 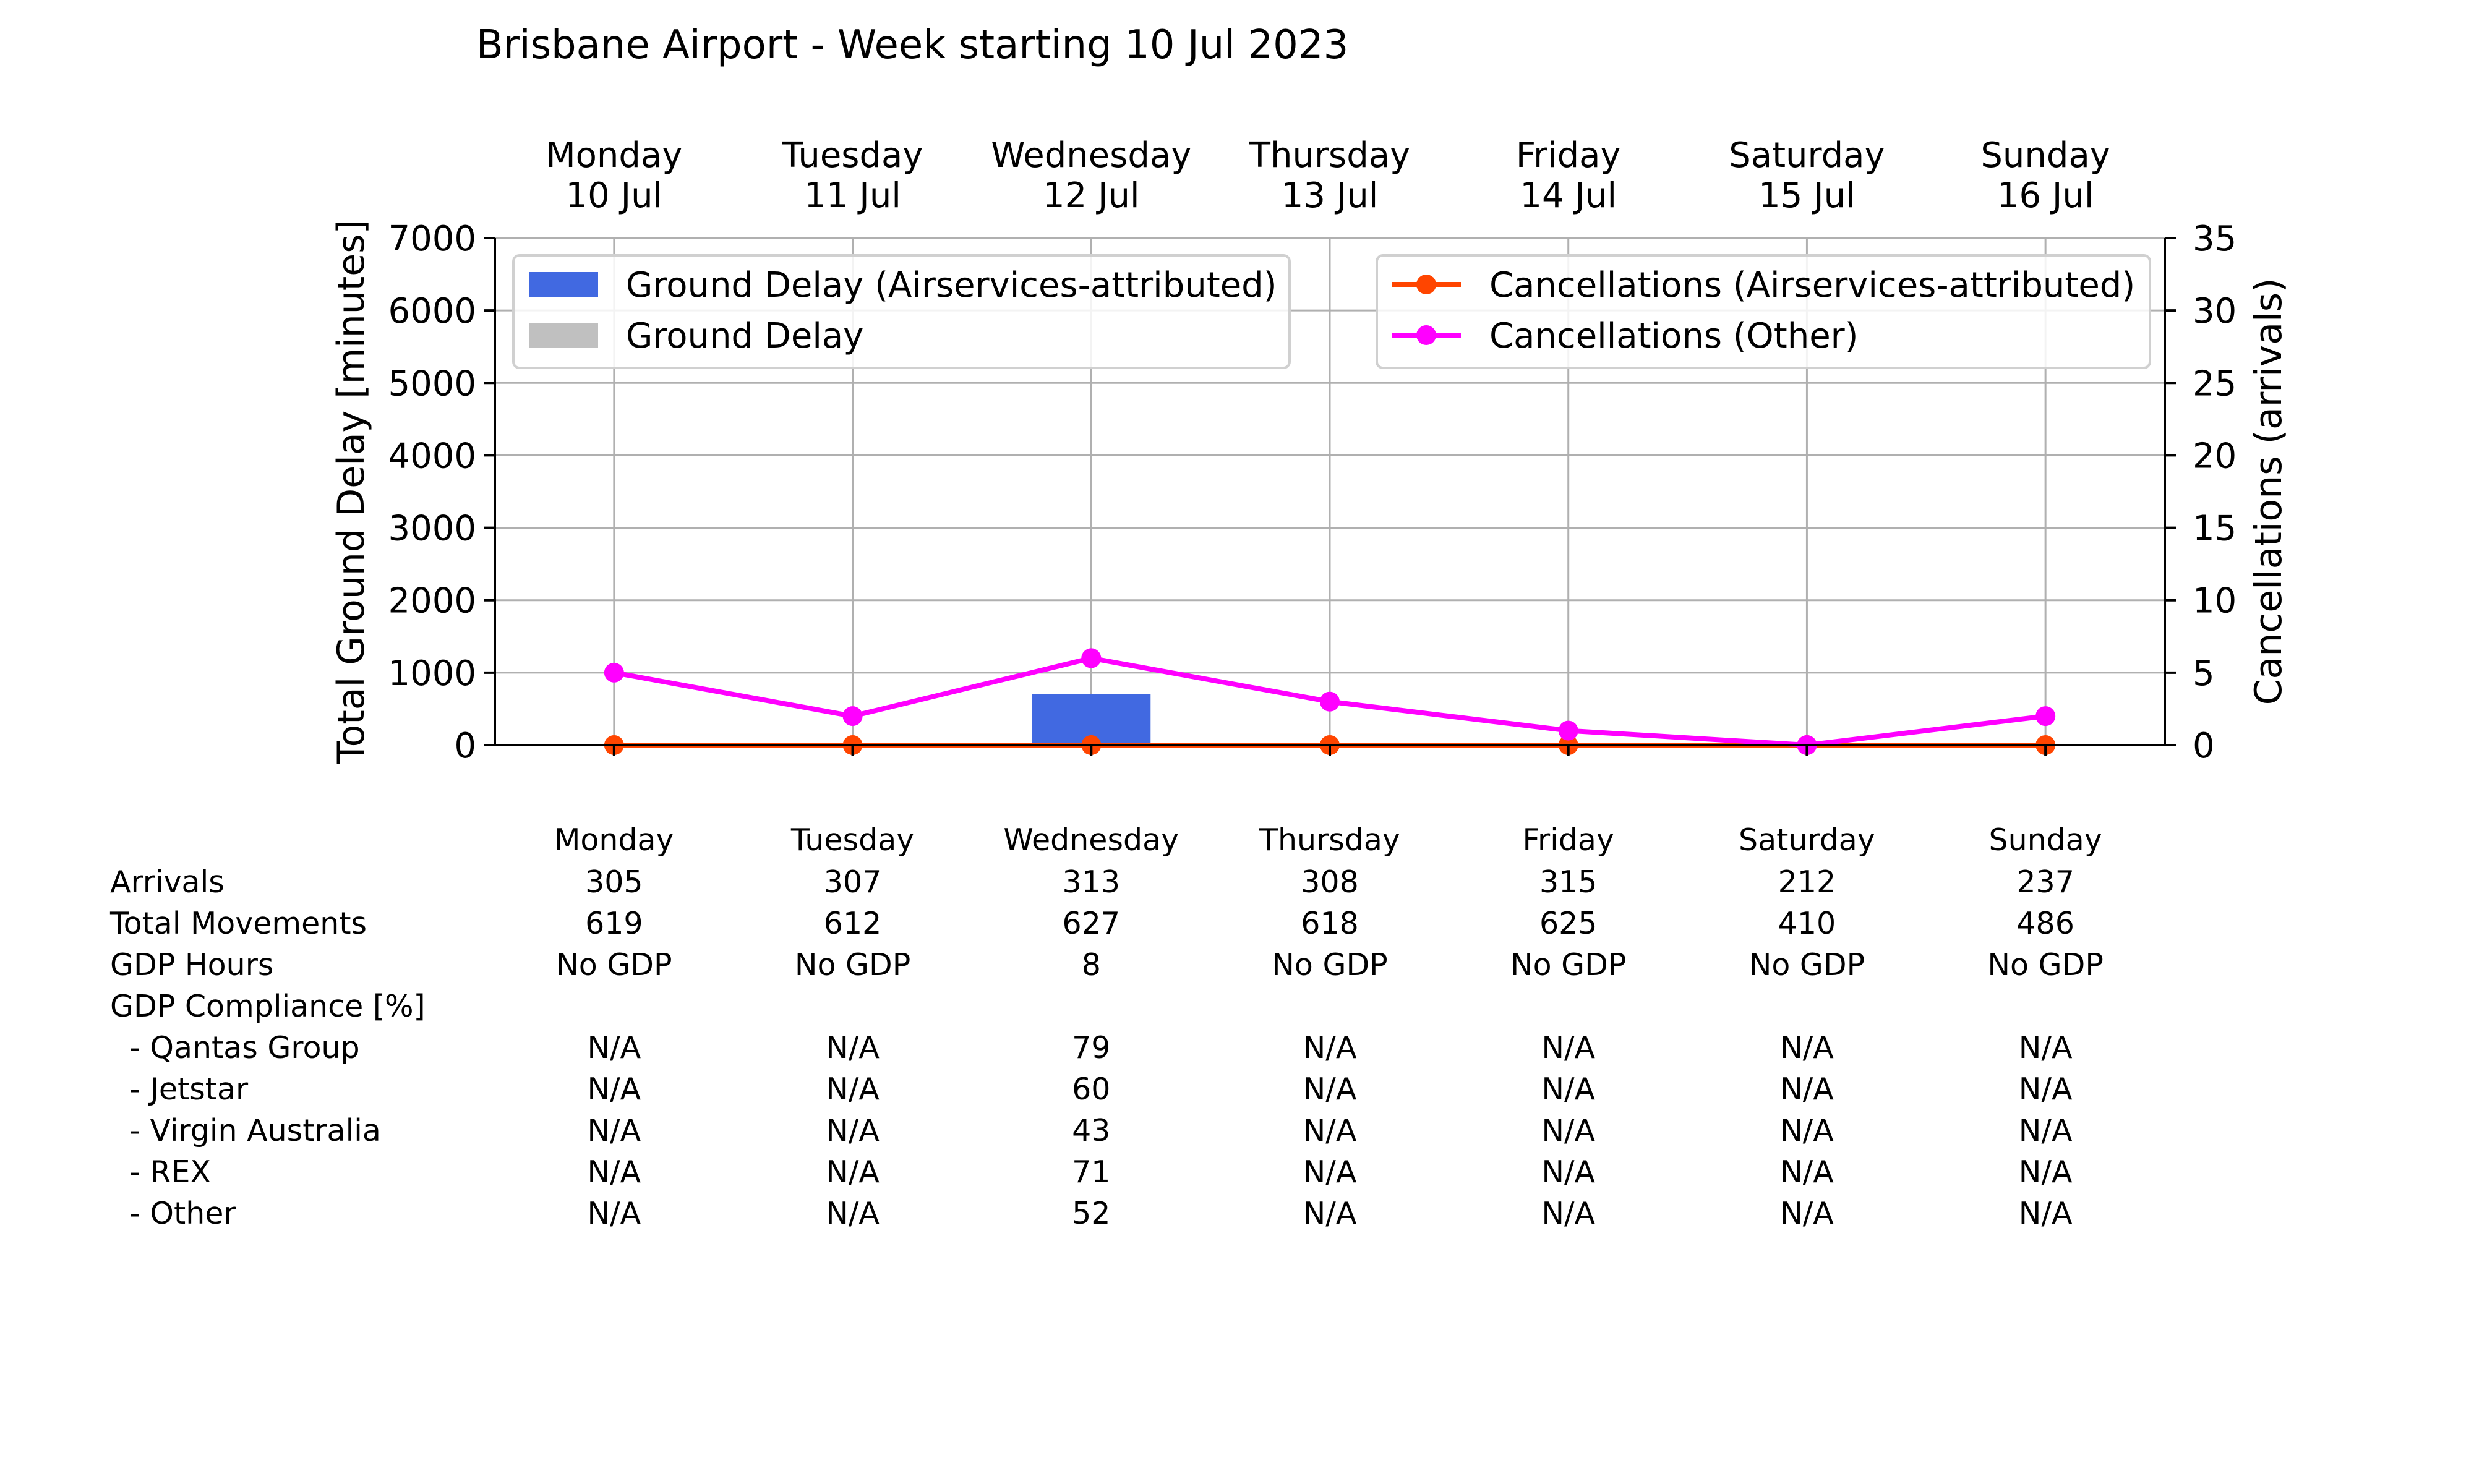 I want to click on y2-axis-title: Cancellations (arrivals), so click(x=2269, y=492).